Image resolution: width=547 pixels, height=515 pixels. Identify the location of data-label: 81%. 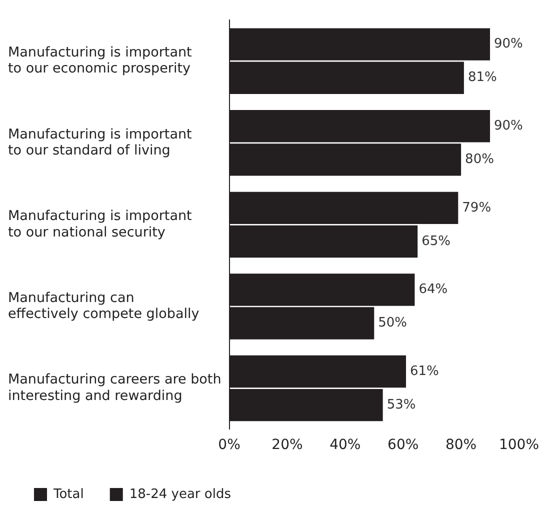
(482, 78).